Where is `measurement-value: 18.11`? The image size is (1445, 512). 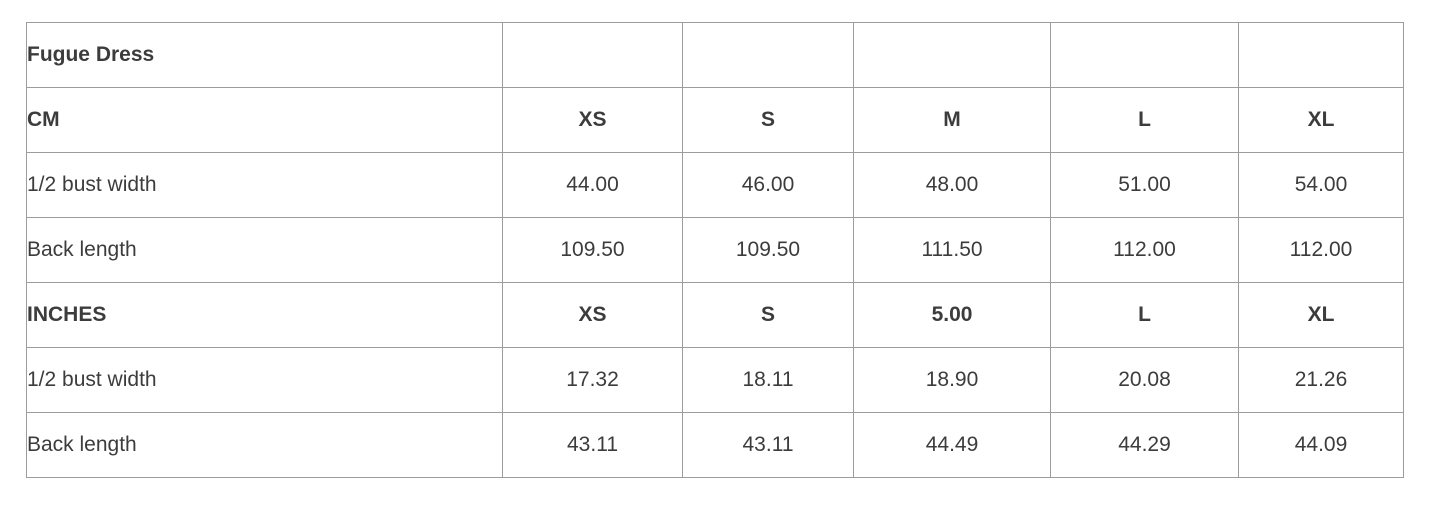
measurement-value: 18.11 is located at coordinates (768, 380).